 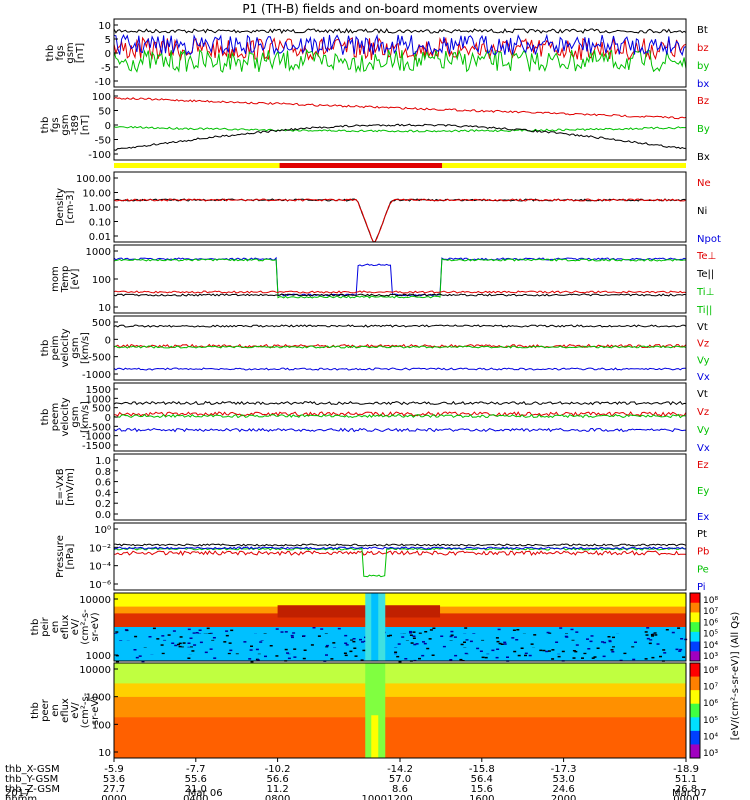 I want to click on y-tick-label: -10, so click(x=103, y=82).